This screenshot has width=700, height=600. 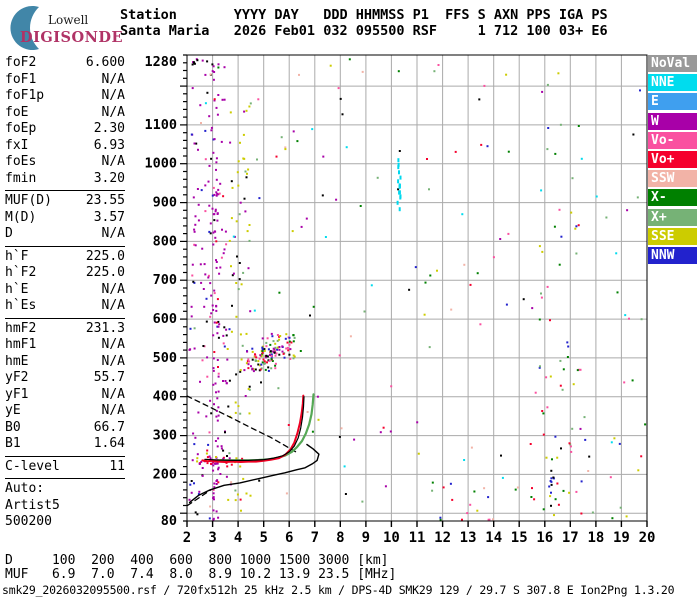 I want to click on legend-item-x: X-, so click(x=672, y=198).